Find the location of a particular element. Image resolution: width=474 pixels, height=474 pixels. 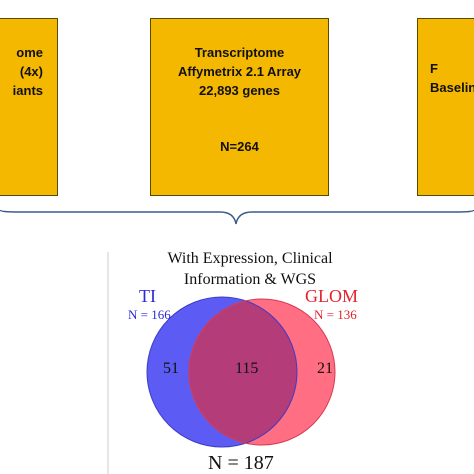

region-glom-only-count: 21 is located at coordinates (325, 368).